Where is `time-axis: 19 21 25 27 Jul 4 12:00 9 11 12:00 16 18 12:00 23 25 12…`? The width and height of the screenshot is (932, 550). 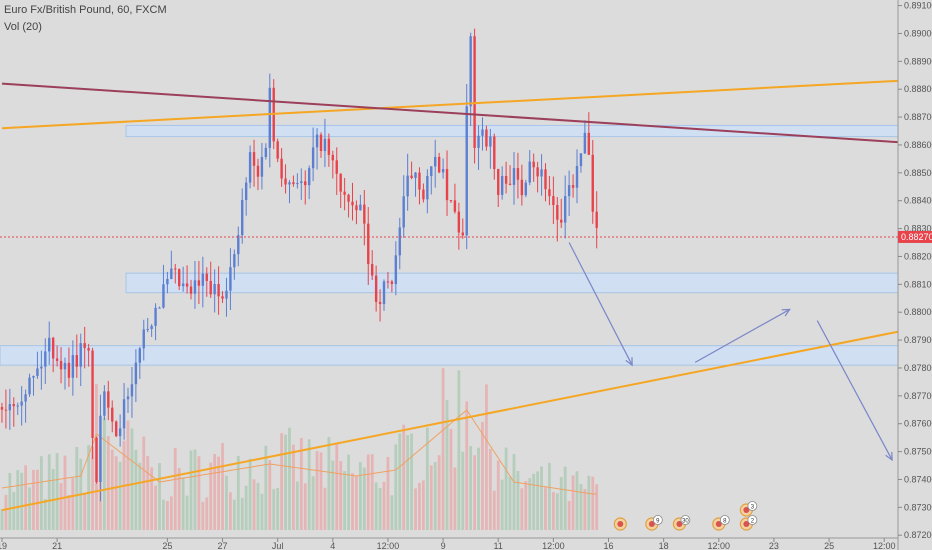
time-axis: 19 21 25 27 Jul 4 12:00 9 11 12:00 16 18 12:00 23 25 12… is located at coordinates (449, 543).